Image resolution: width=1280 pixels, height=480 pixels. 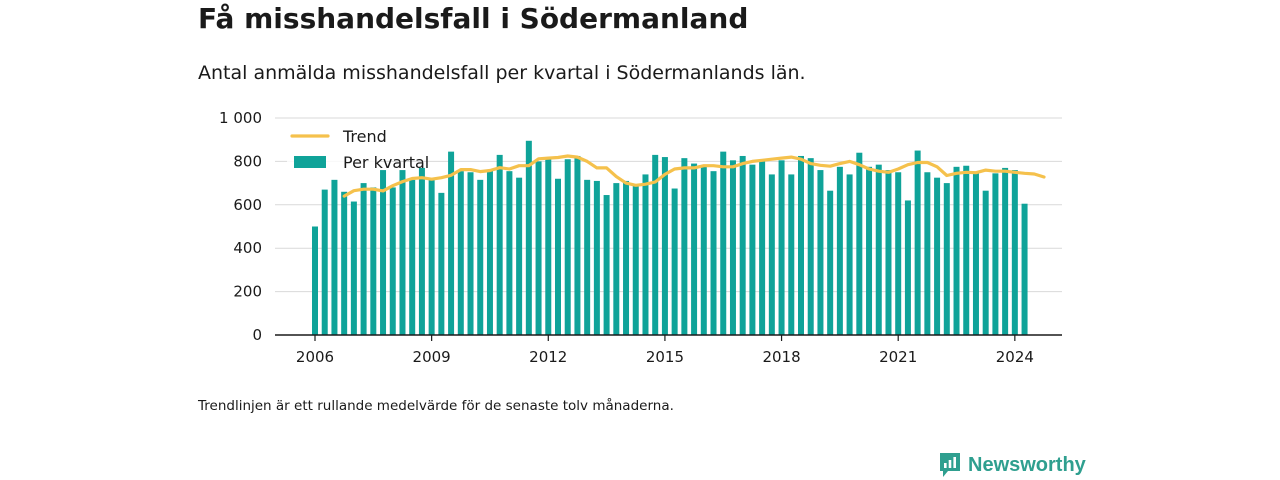 What do you see at coordinates (1027, 464) in the screenshot?
I see `brand-name: Newsworthy` at bounding box center [1027, 464].